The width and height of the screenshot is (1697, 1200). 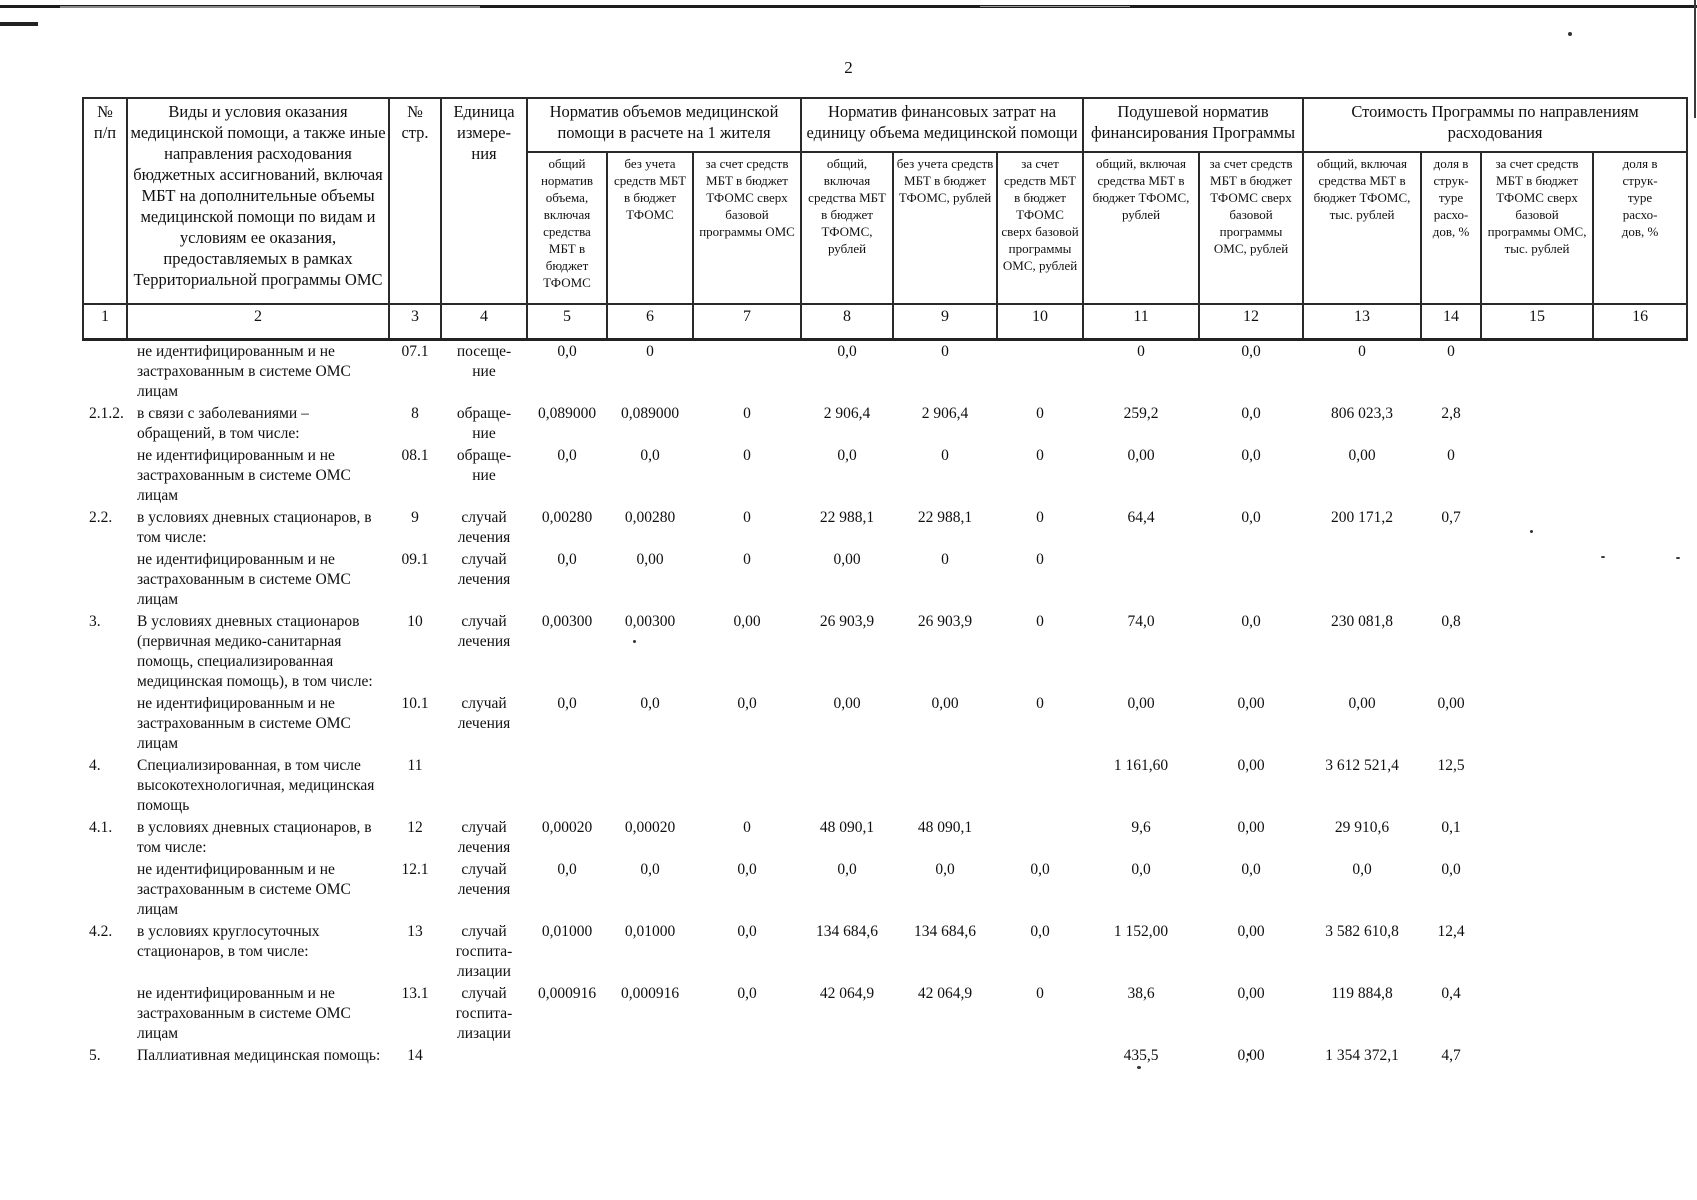 What do you see at coordinates (415, 621) in the screenshot?
I see `row-str: 10` at bounding box center [415, 621].